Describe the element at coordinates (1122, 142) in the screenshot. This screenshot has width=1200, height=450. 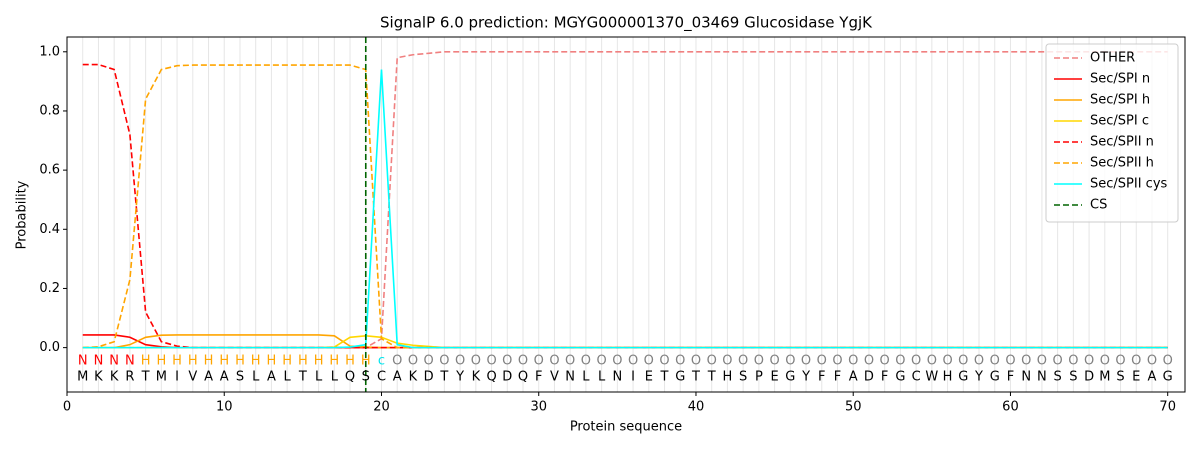
I see `legend-label: Sec/SPII n` at that location.